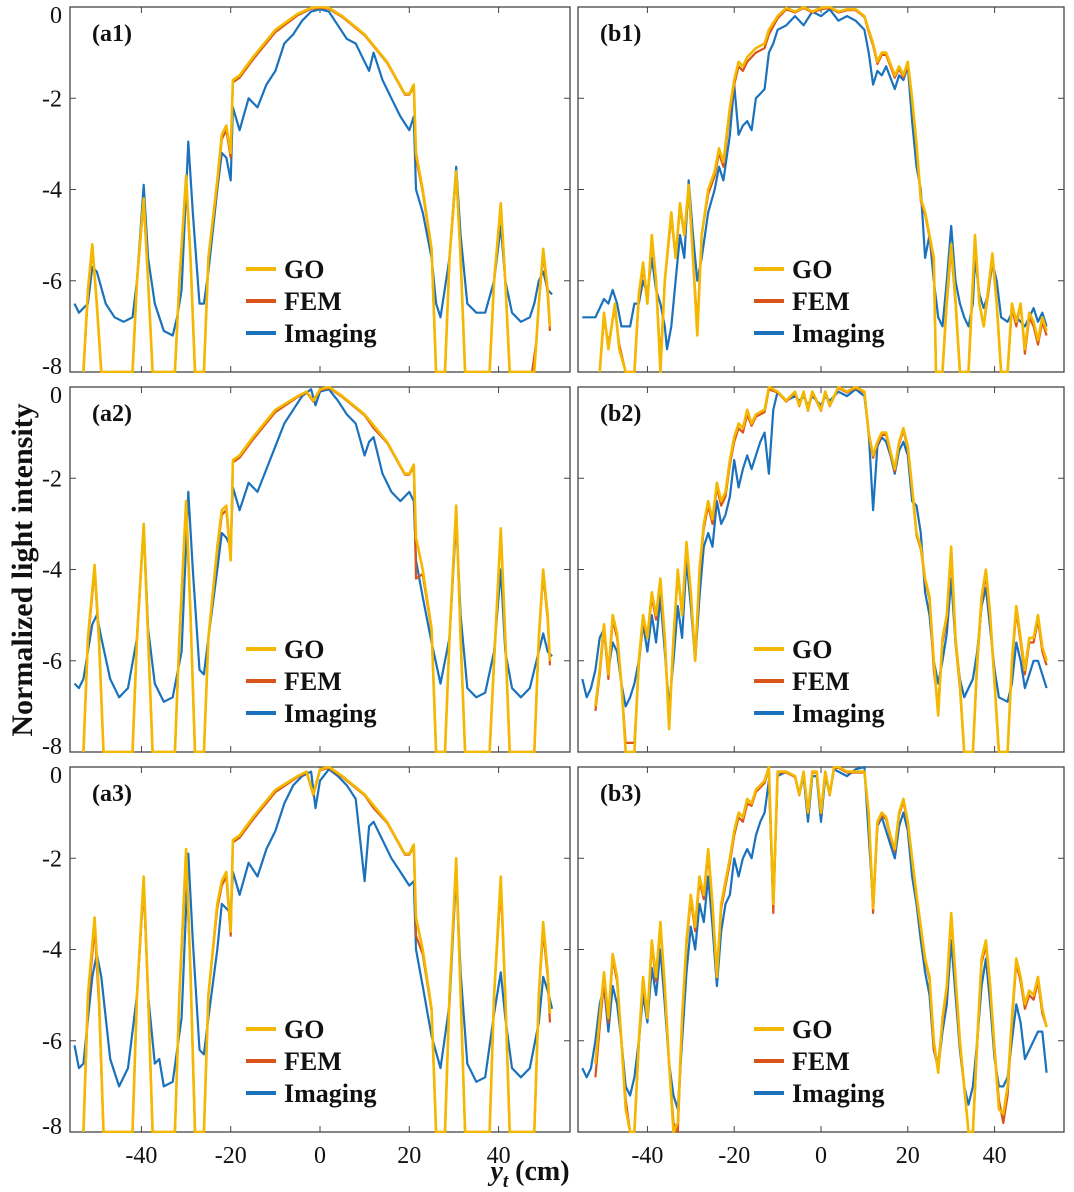 The height and width of the screenshot is (1192, 1074). Describe the element at coordinates (112, 34) in the screenshot. I see `panel-label: (a1)` at that location.